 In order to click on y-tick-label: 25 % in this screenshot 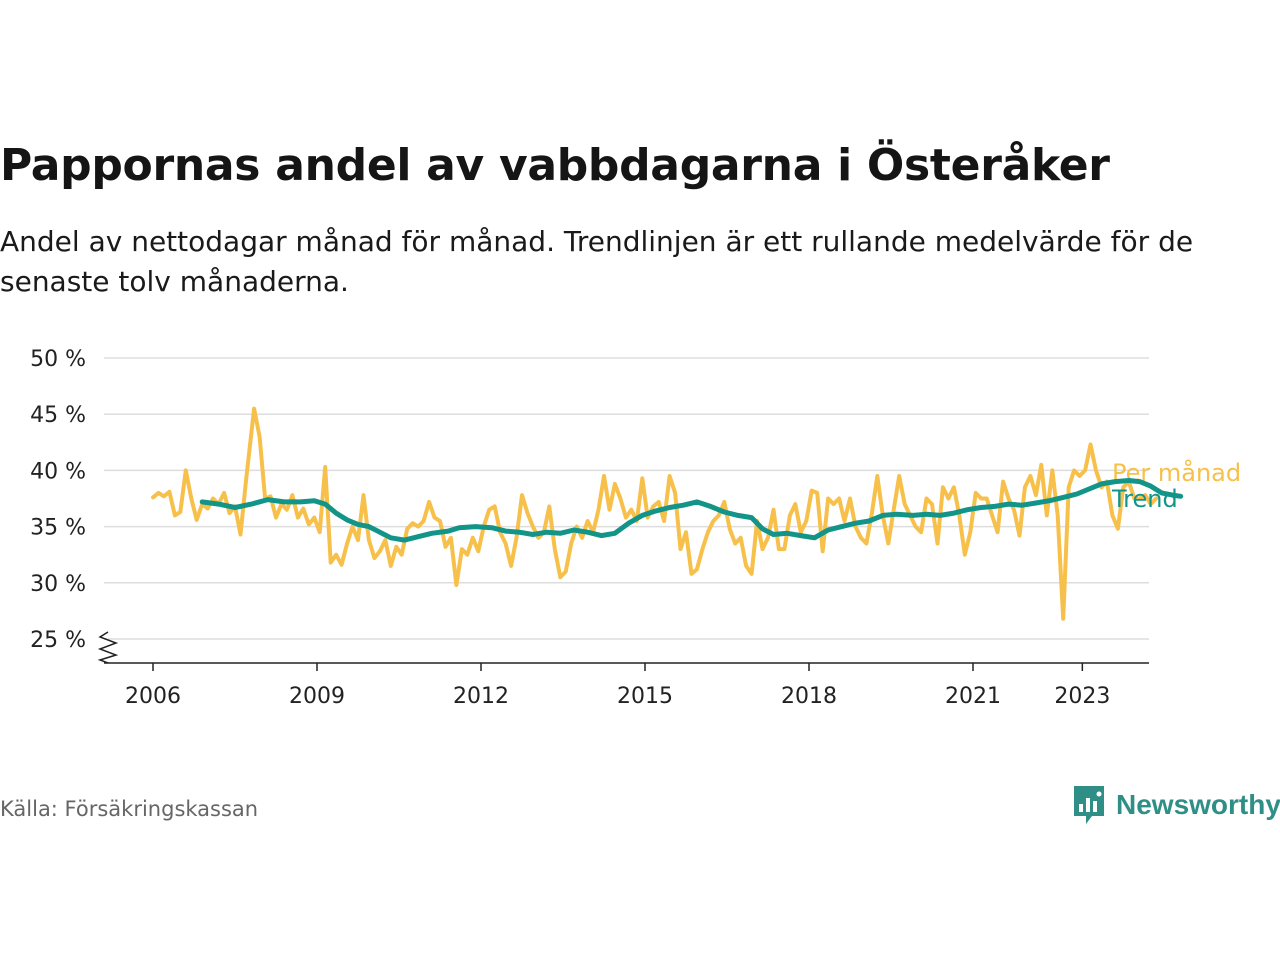, I will do `click(58, 640)`.